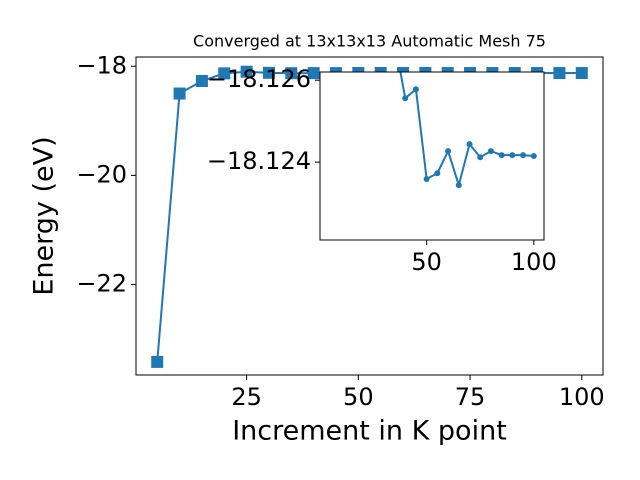 The height and width of the screenshot is (480, 640). What do you see at coordinates (246, 397) in the screenshot?
I see `x-tick-label: 25` at bounding box center [246, 397].